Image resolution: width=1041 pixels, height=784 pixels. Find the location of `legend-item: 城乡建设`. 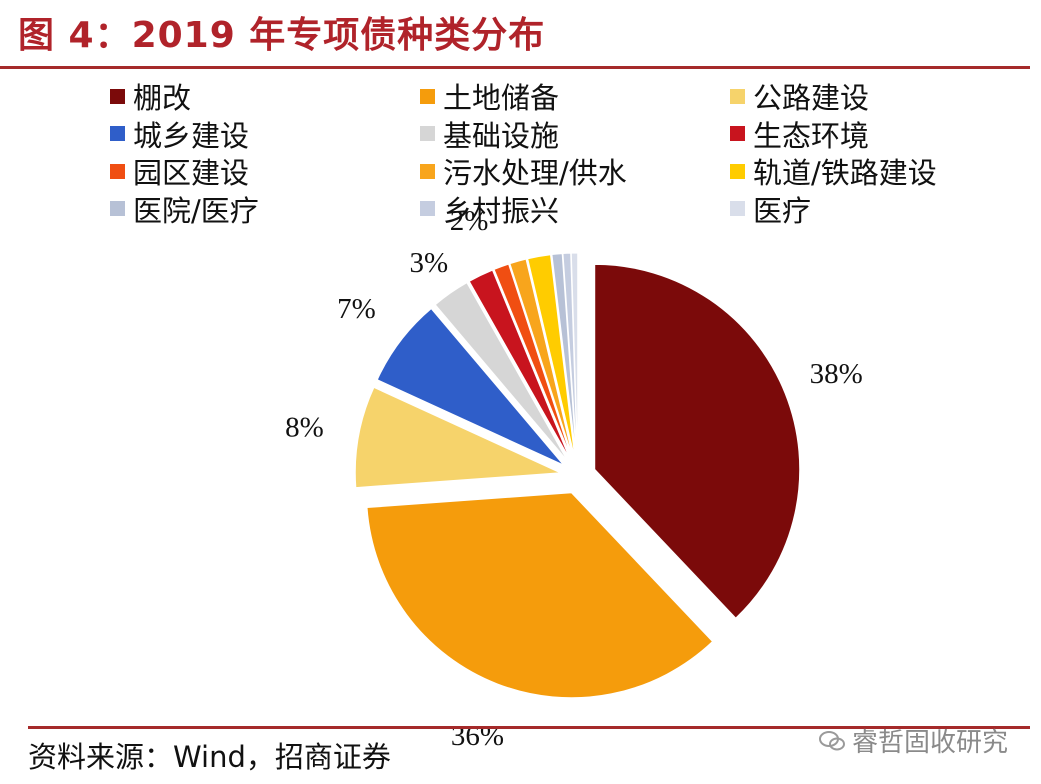

legend-item: 城乡建设 is located at coordinates (180, 134).